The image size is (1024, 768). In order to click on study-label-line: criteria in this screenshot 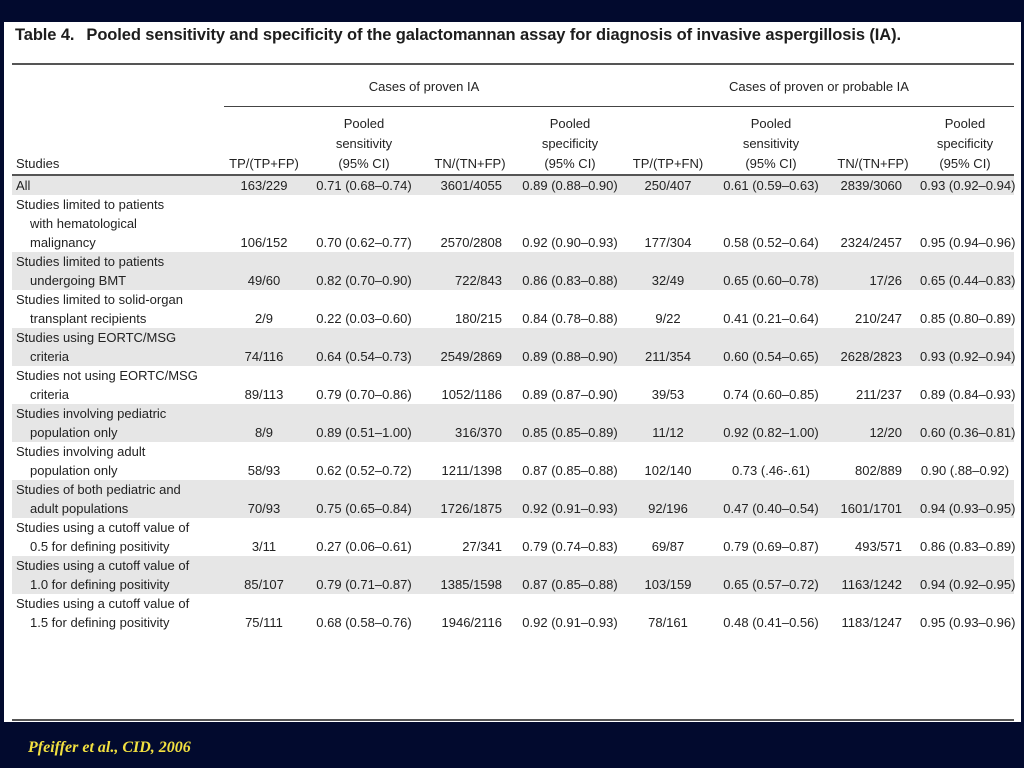, I will do `click(50, 394)`.